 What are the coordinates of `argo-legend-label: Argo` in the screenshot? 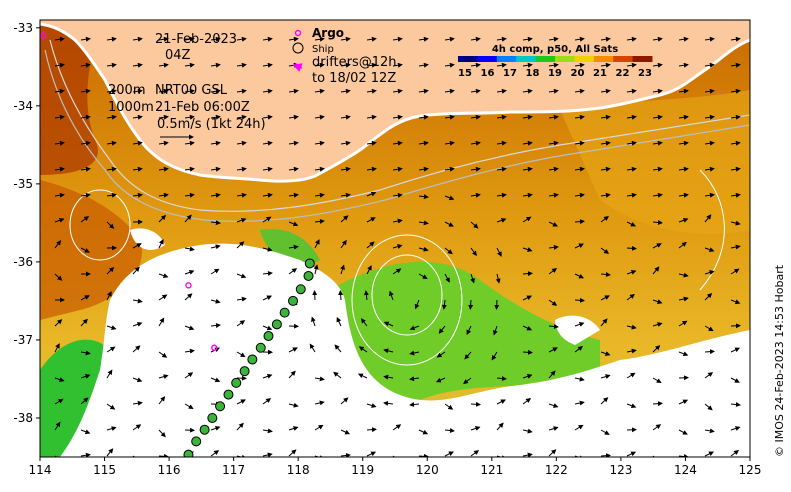 It's located at (328, 33).